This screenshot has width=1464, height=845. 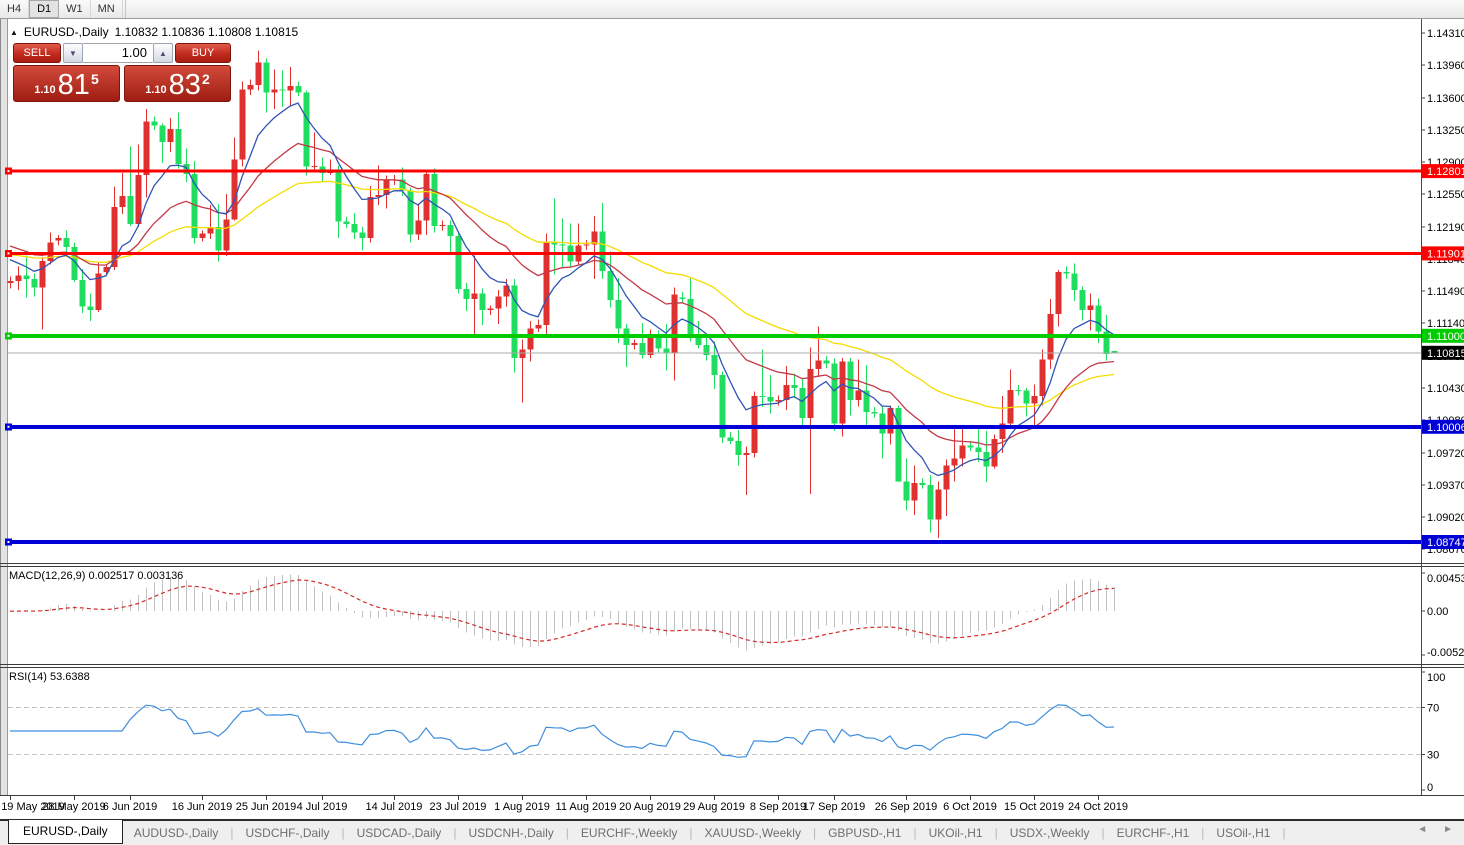 I want to click on sell-price-fraction: 5, so click(x=94, y=79).